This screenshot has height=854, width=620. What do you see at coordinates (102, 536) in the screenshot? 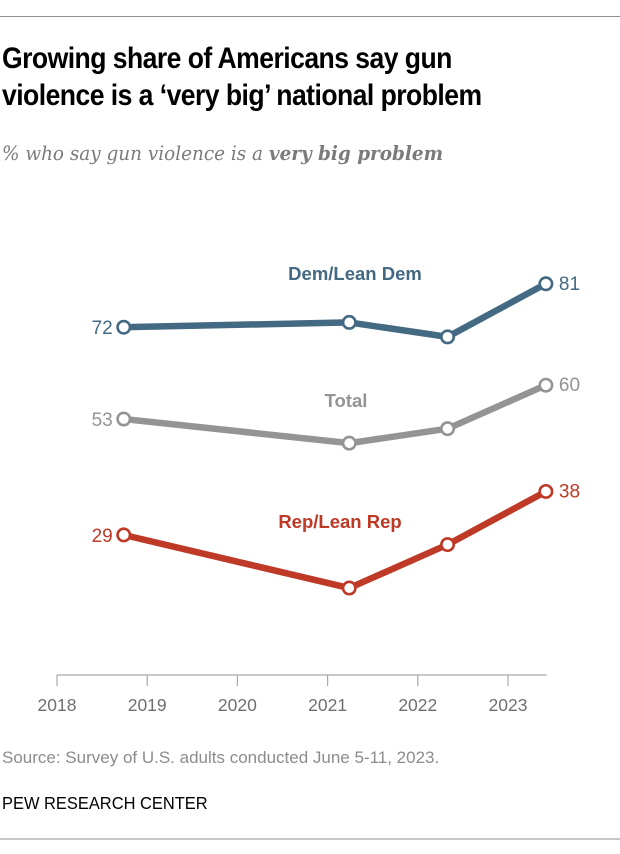
I see `data-label-first-rep-lean-rep: 29` at bounding box center [102, 536].